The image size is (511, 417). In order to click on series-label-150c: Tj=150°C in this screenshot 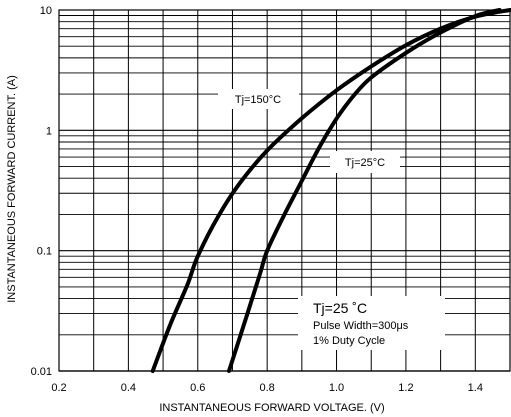, I will do `click(258, 99)`.